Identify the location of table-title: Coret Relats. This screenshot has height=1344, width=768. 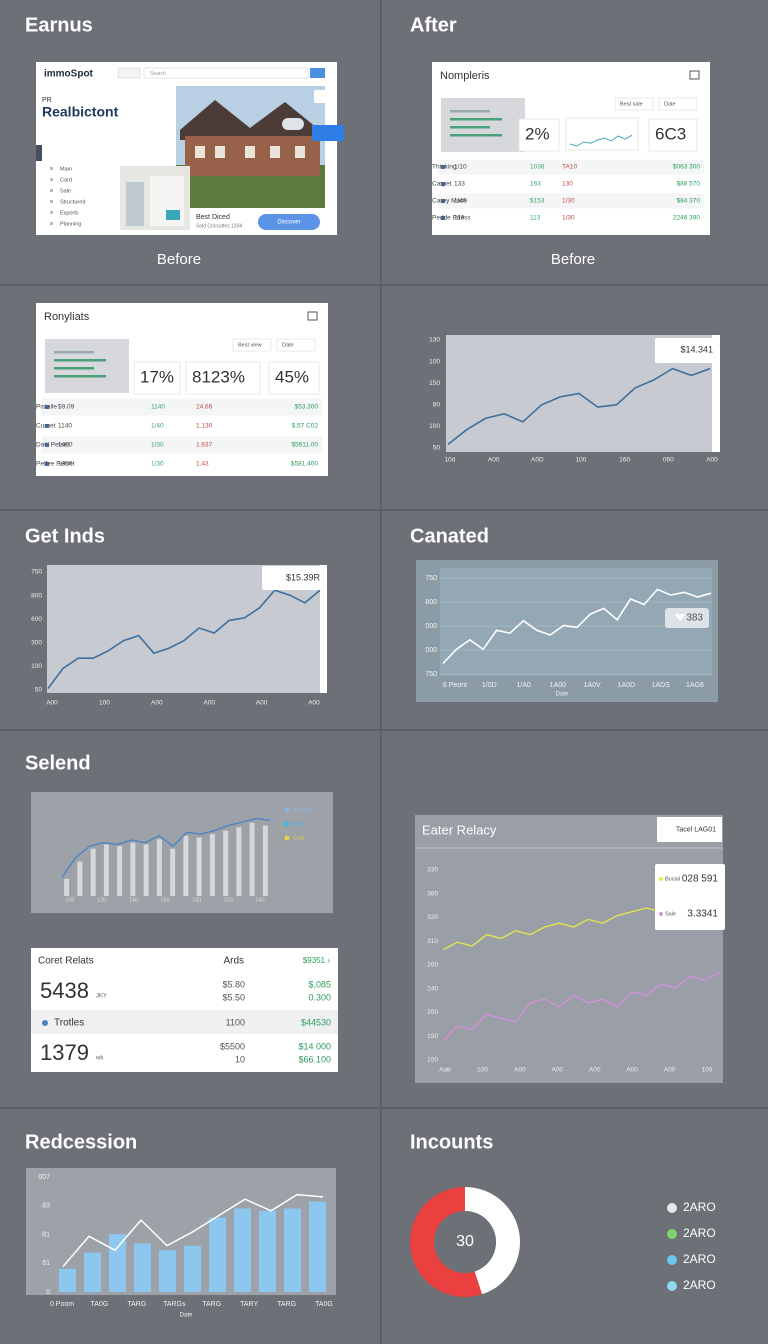
(66, 961).